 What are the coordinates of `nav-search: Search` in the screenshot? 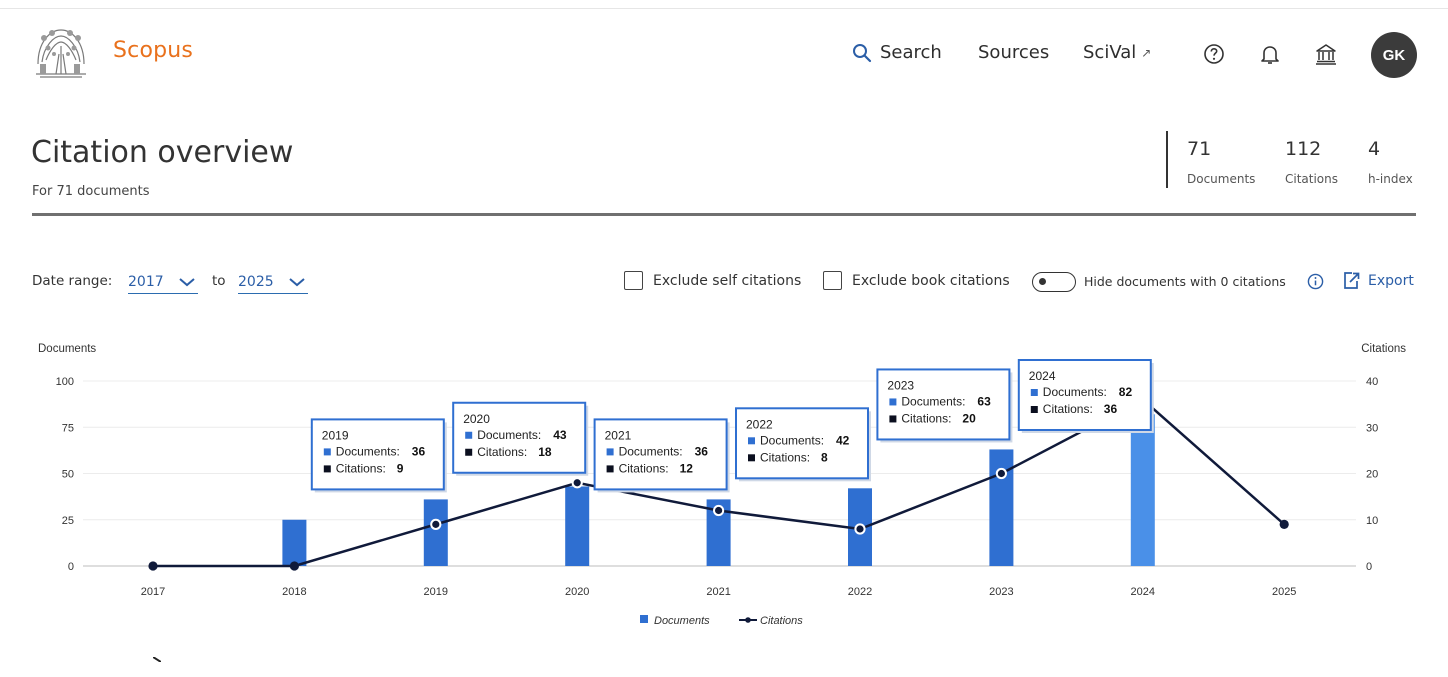 It's located at (897, 52).